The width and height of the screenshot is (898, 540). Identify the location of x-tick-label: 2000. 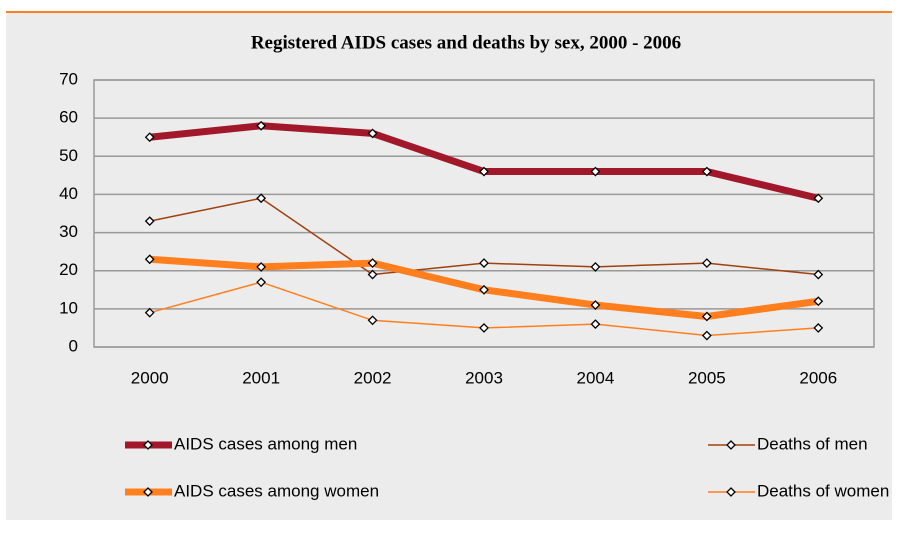
(150, 377).